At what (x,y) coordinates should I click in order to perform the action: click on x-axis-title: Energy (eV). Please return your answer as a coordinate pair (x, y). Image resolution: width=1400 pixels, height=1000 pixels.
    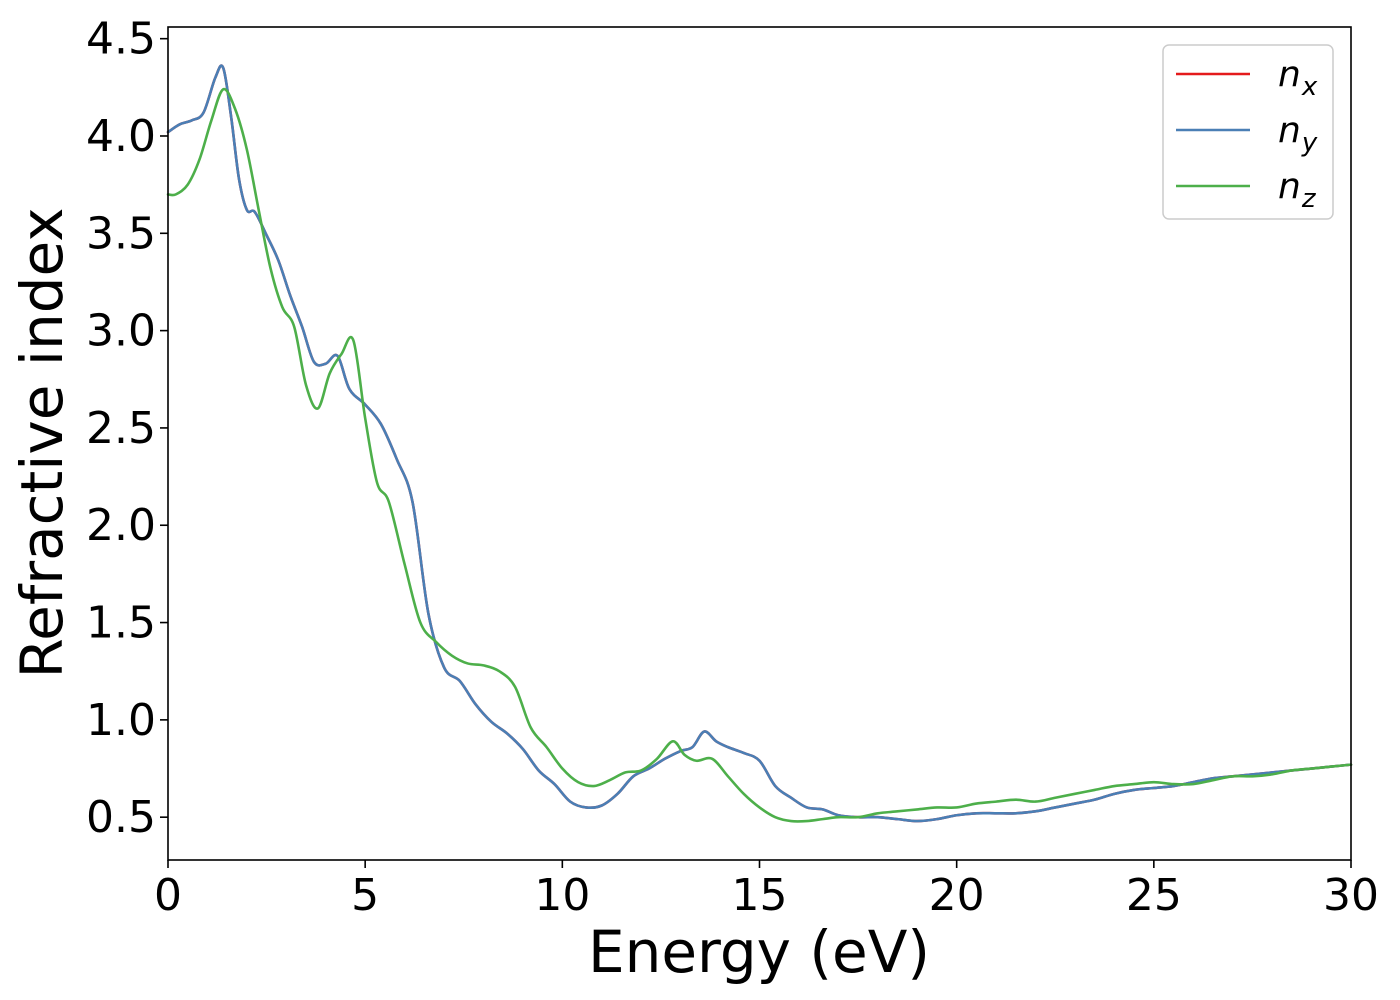
    Looking at the image, I should click on (759, 952).